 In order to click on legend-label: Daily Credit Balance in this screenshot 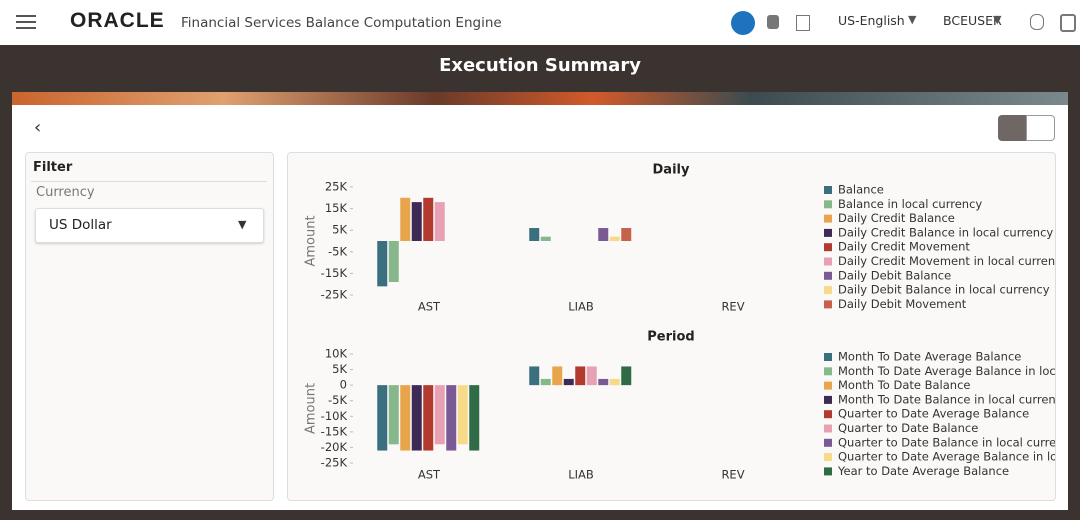, I will do `click(896, 218)`.